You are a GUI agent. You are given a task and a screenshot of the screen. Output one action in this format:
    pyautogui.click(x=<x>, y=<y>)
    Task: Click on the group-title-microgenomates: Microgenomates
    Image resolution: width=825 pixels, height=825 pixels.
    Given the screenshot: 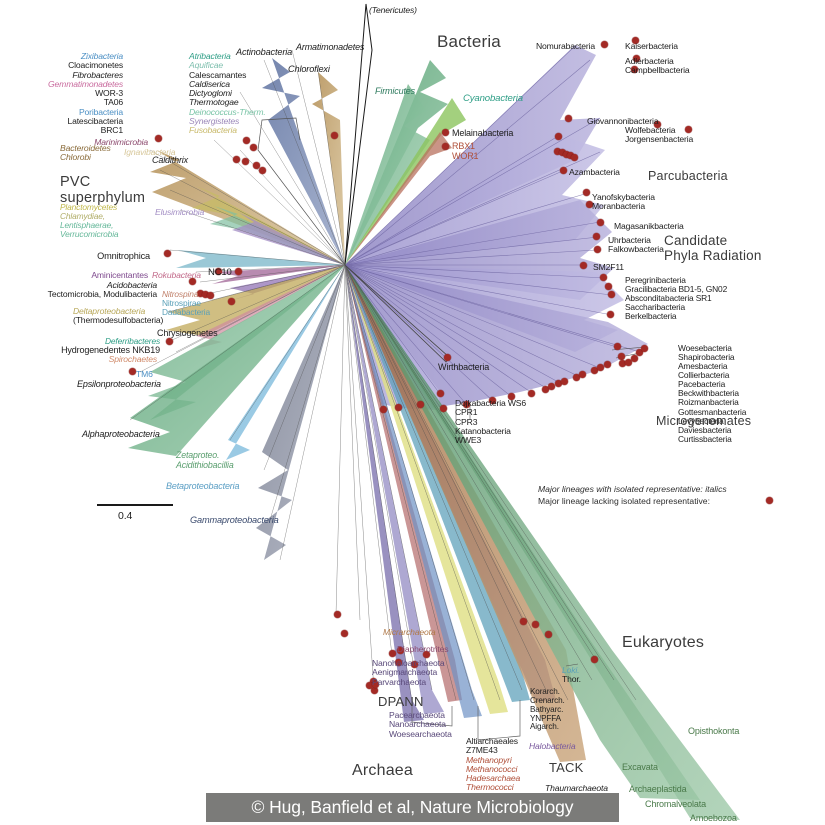 What is the action you would take?
    pyautogui.click(x=704, y=421)
    